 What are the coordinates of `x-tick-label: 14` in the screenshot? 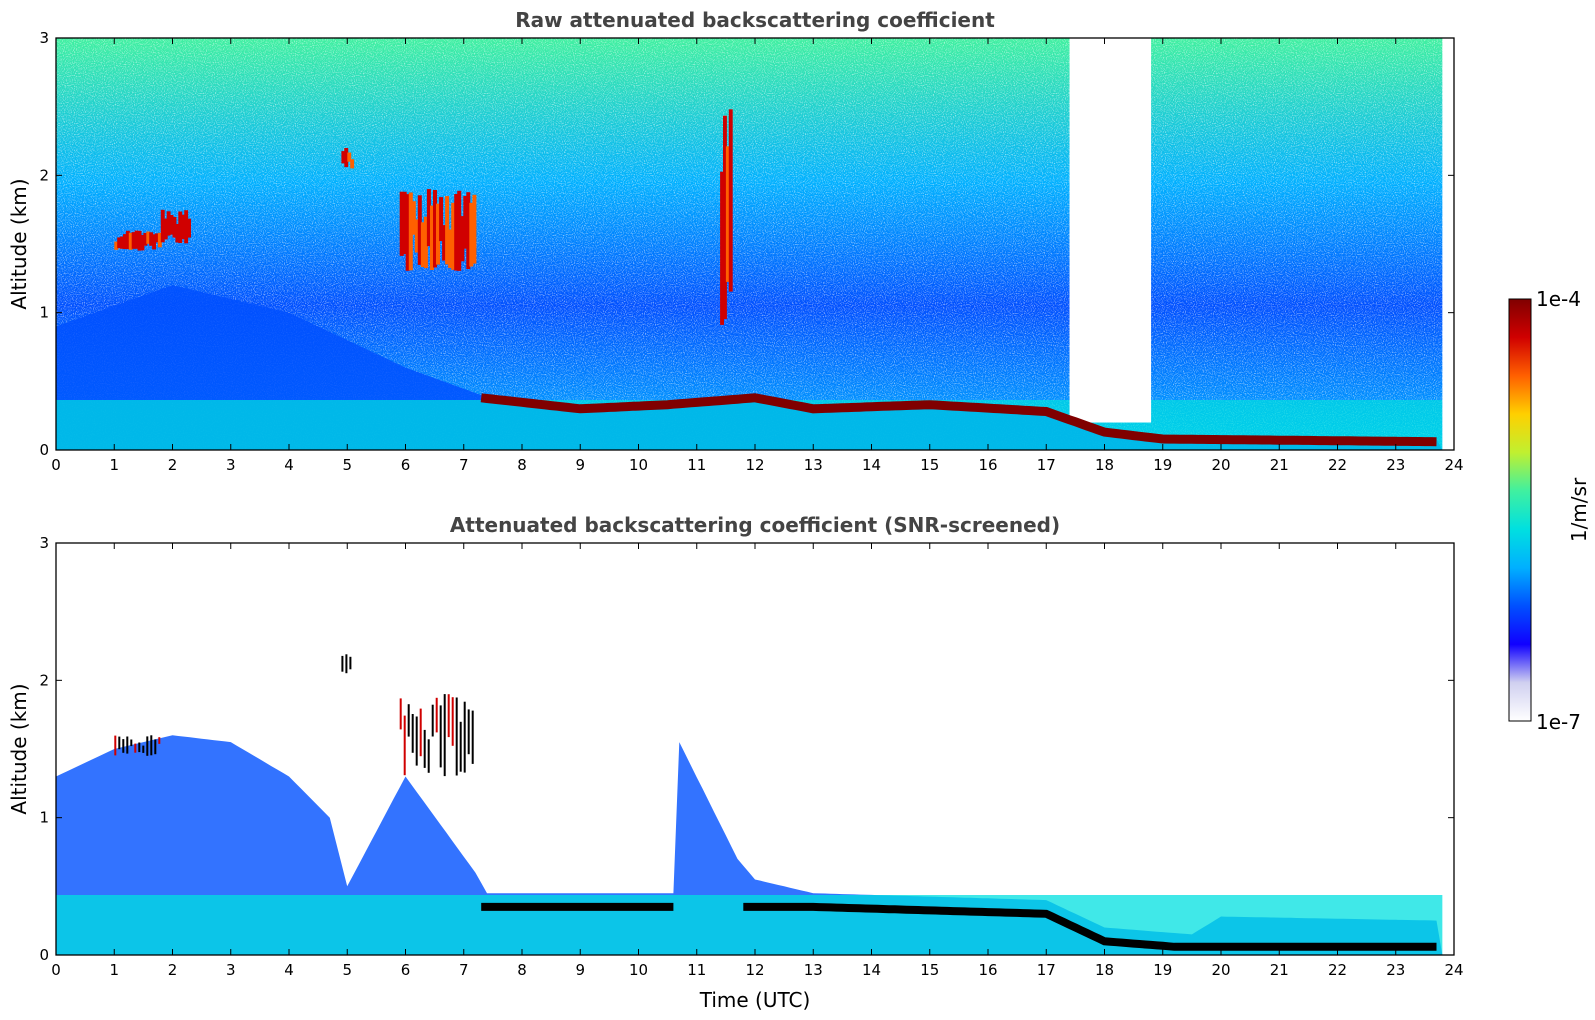 It's located at (871, 465).